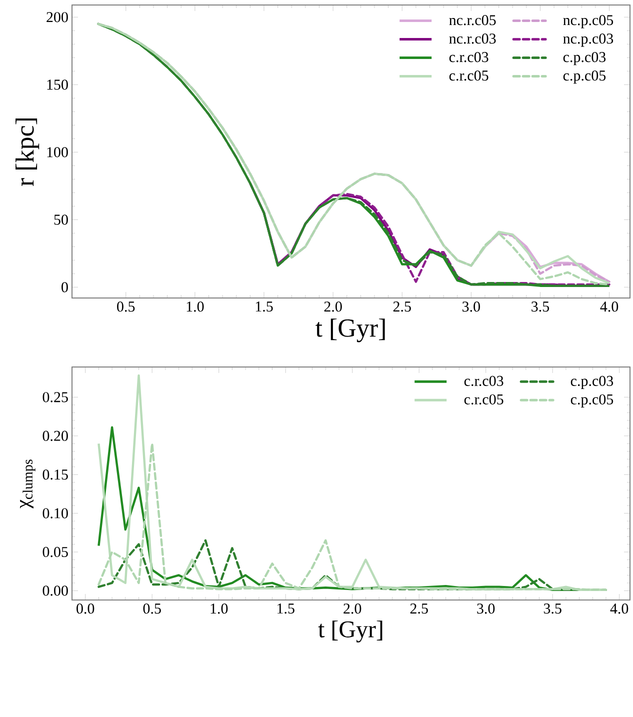 The width and height of the screenshot is (633, 717). Describe the element at coordinates (55, 397) in the screenshot. I see `y-tick-label: 0.25` at that location.